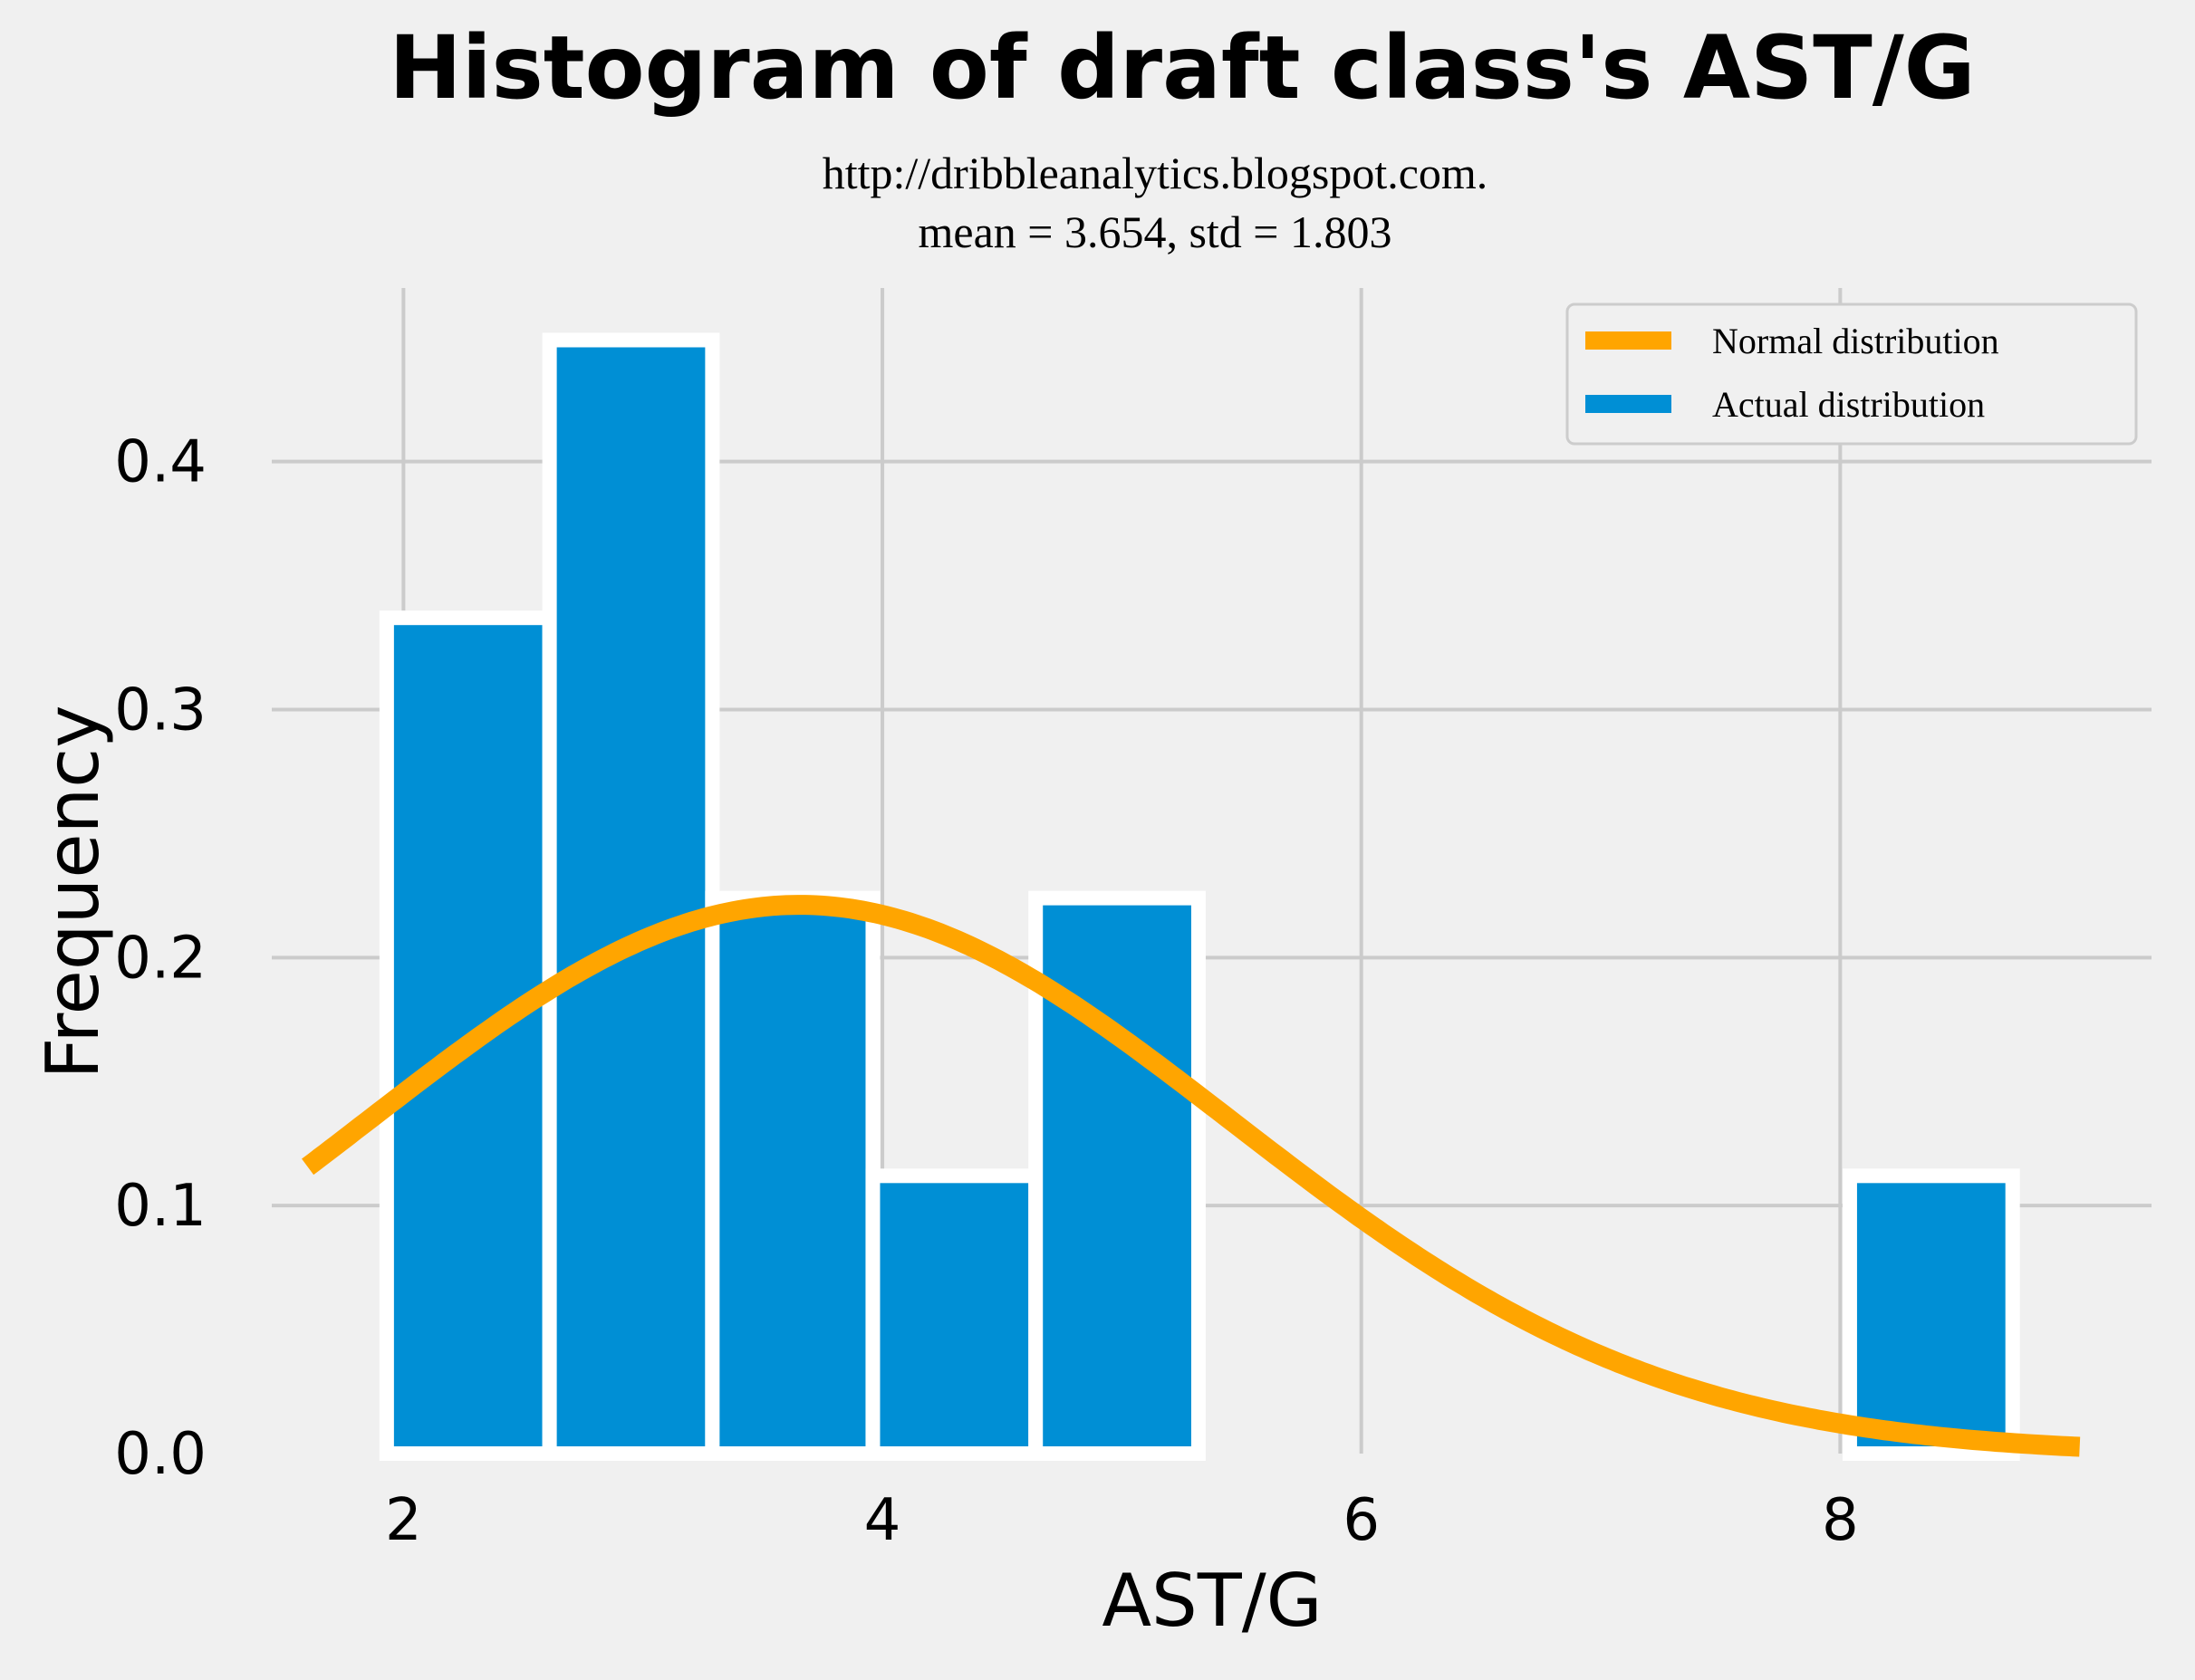 The width and height of the screenshot is (2195, 1680). Describe the element at coordinates (1840, 1520) in the screenshot. I see `x-tick-label: 8` at that location.